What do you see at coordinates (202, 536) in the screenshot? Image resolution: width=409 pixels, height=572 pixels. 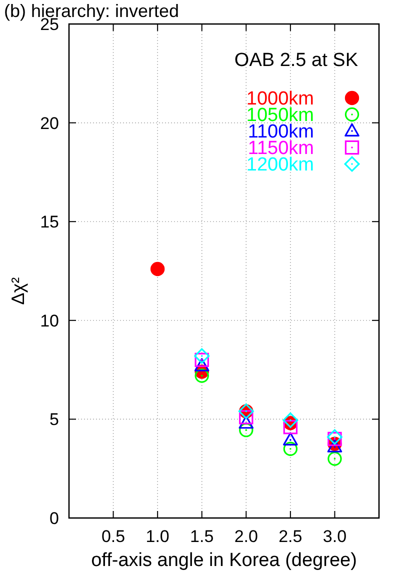 I see `x-tick-label: 1.5` at bounding box center [202, 536].